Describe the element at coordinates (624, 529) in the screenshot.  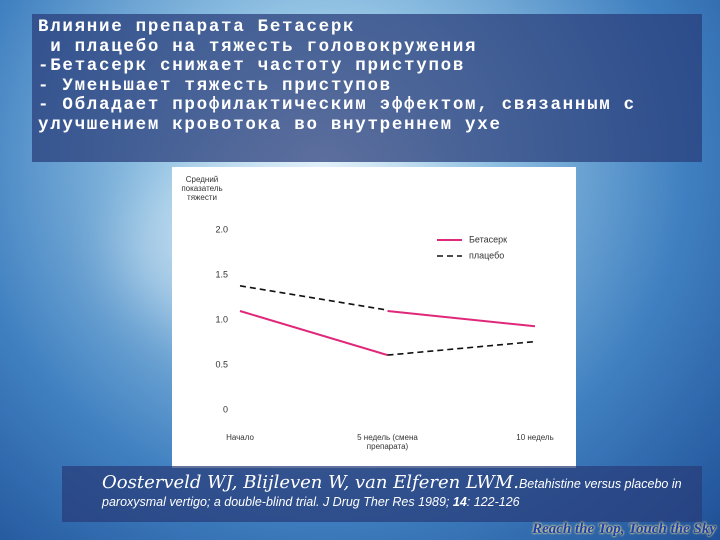
I see `footer-slogan: Reach the Top, Touch the Sky` at that location.